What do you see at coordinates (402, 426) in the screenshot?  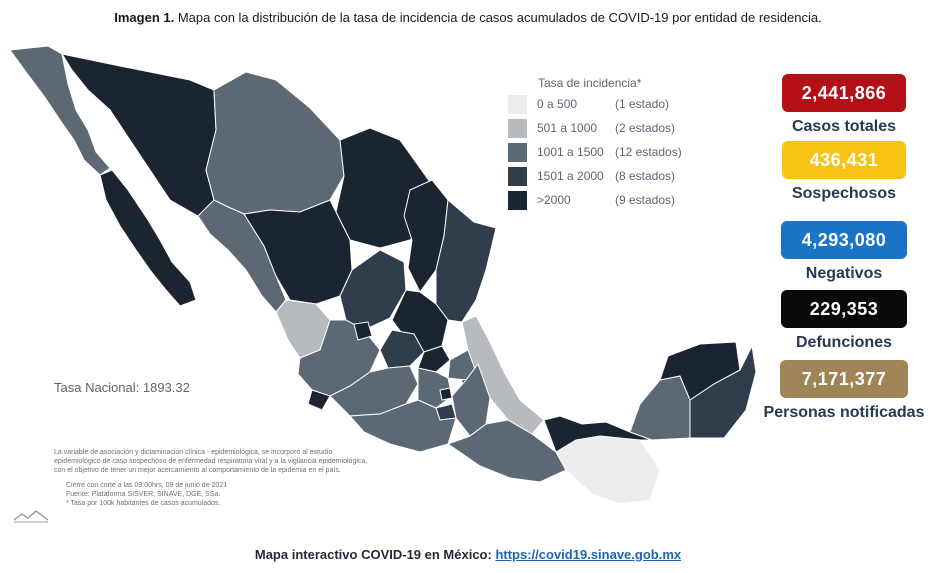 I see `state-guerrero` at bounding box center [402, 426].